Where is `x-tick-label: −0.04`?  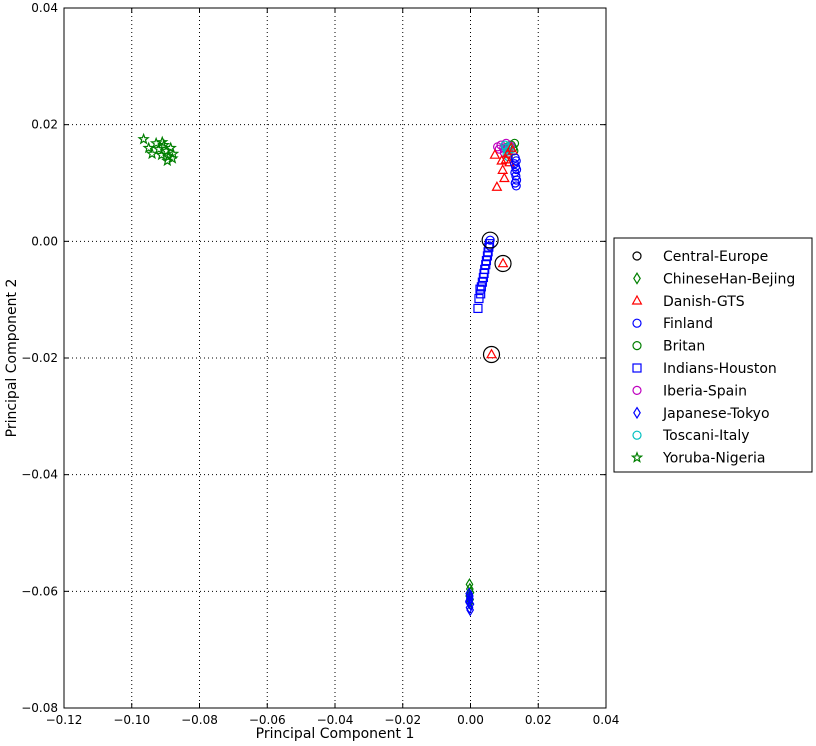 x-tick-label: −0.04 is located at coordinates (335, 720).